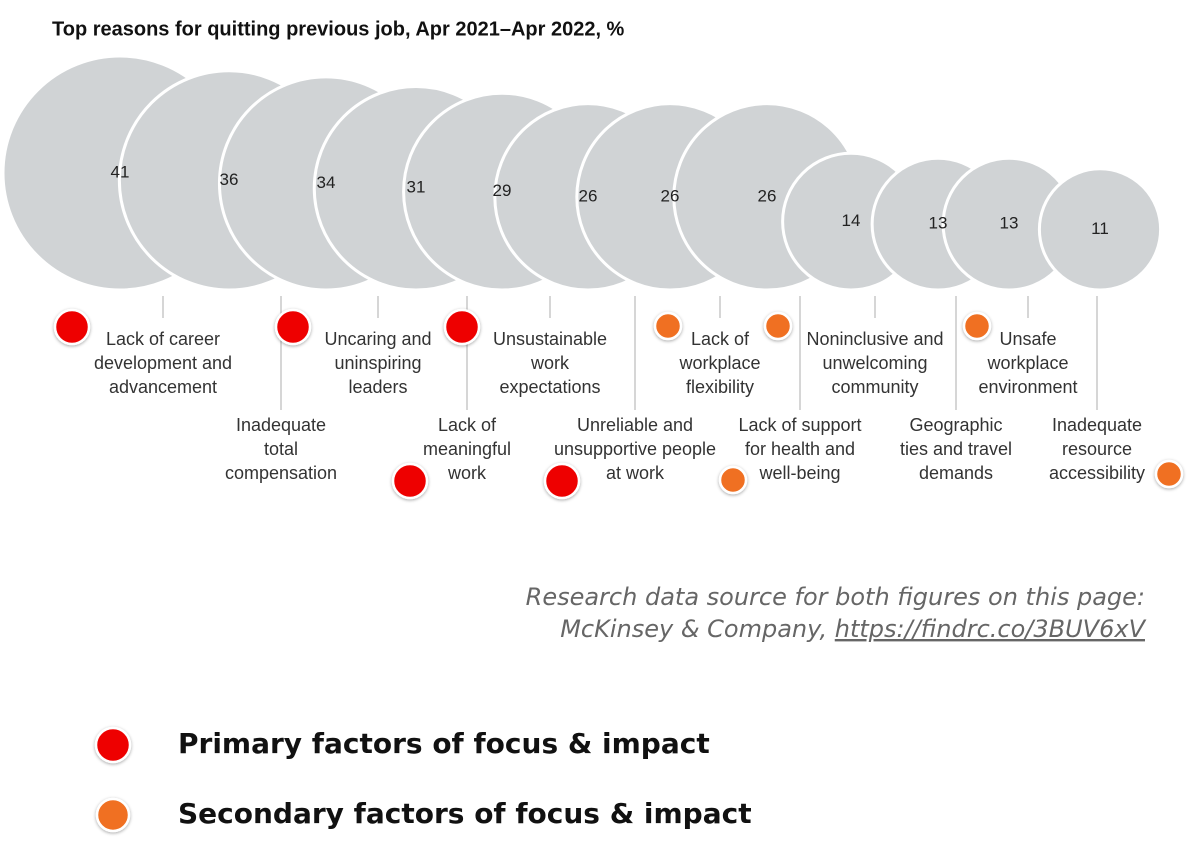 This screenshot has width=1199, height=856. Describe the element at coordinates (635, 449) in the screenshot. I see `category-label: unsupportive people` at that location.